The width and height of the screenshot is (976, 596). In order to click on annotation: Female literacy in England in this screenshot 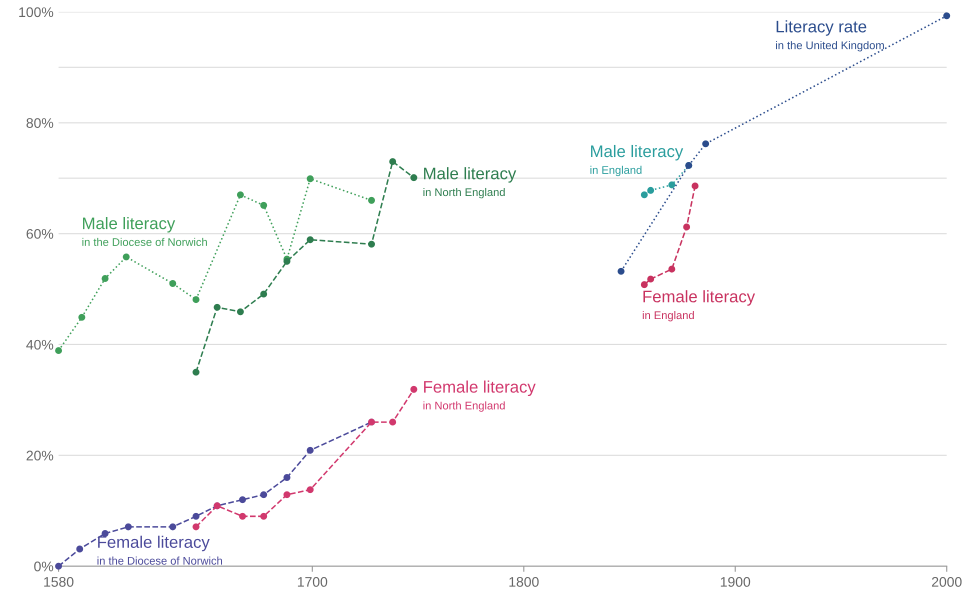, I will do `click(699, 306)`.